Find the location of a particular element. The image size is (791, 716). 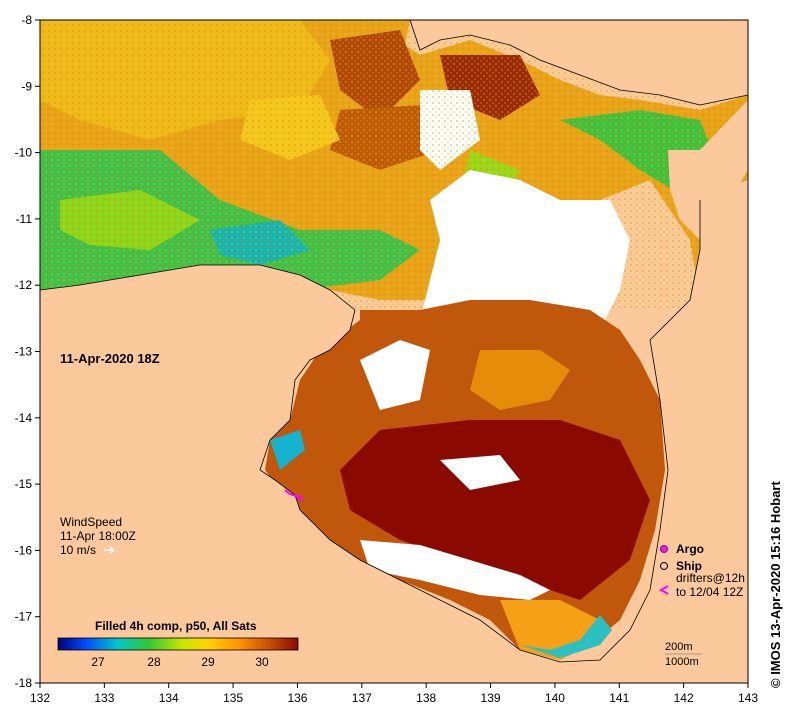

argo-icon is located at coordinates (664, 549).